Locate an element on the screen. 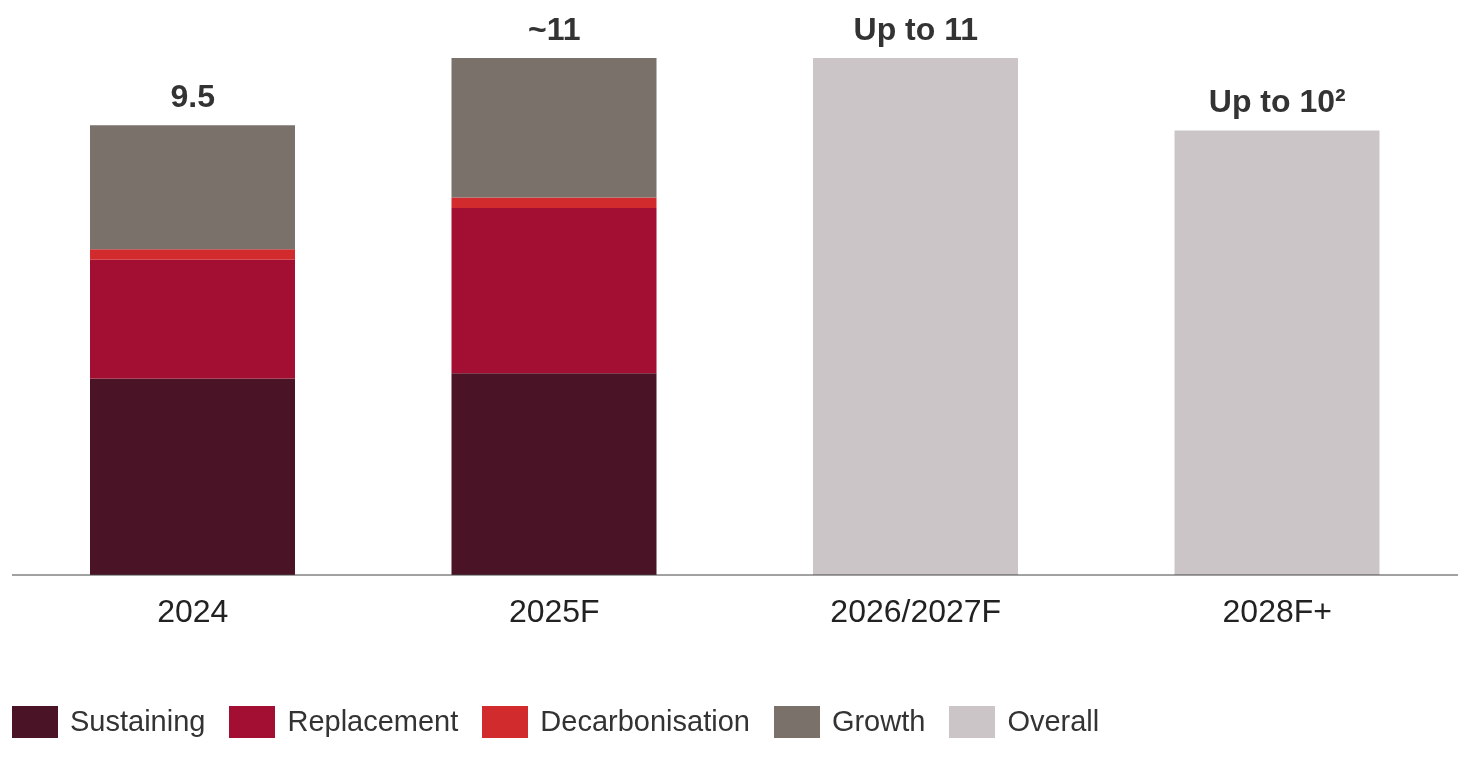  x-tick-label: 2028F+ is located at coordinates (1277, 610).